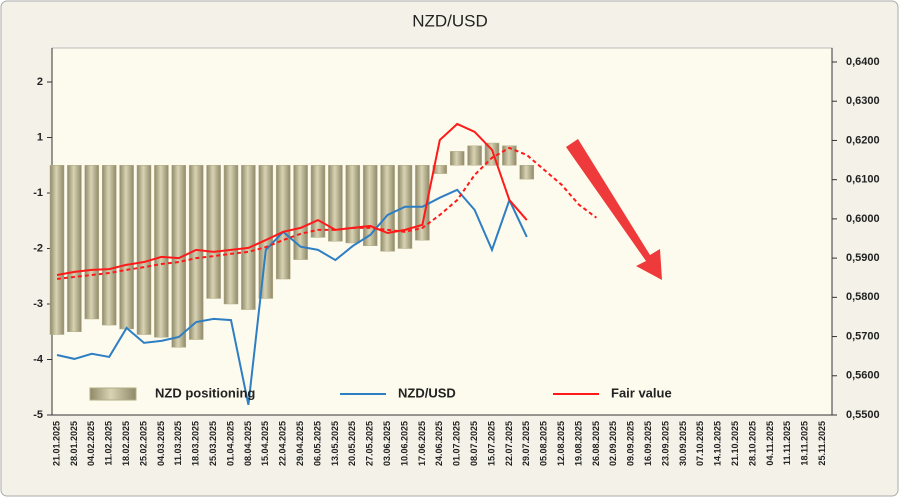 The image size is (900, 498). What do you see at coordinates (863, 62) in the screenshot?
I see `y2-tick-label: 0,6400` at bounding box center [863, 62].